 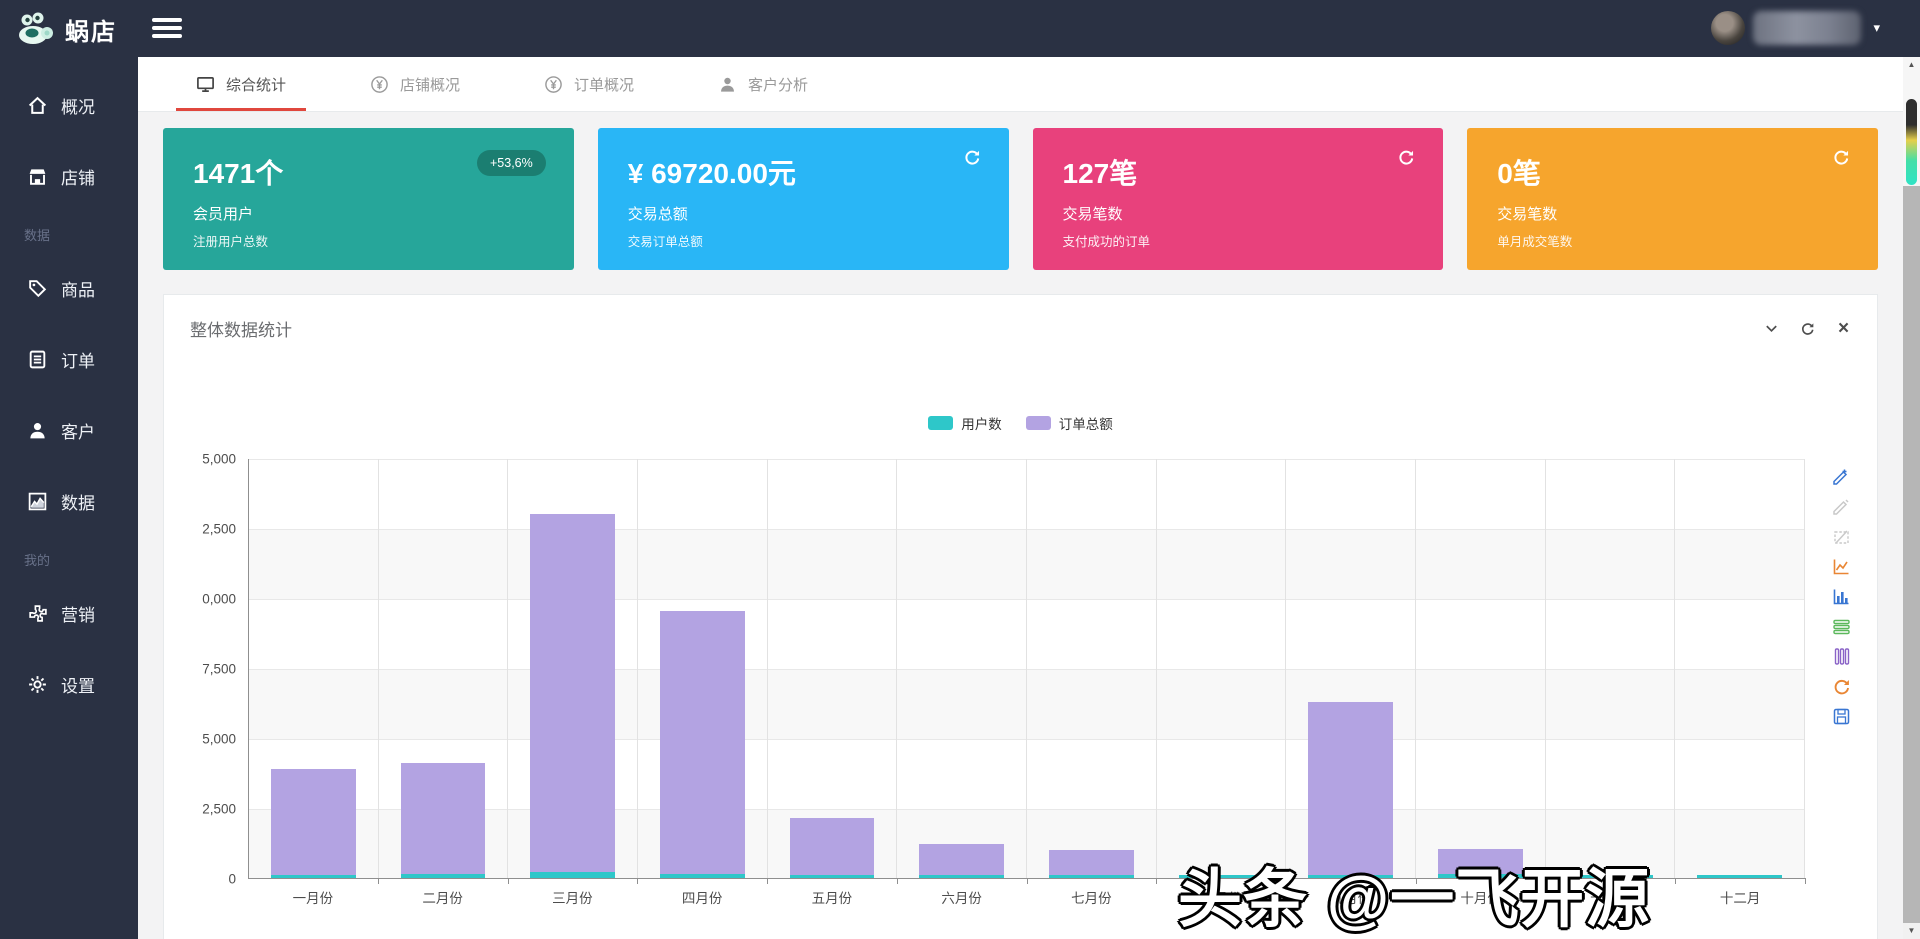 What do you see at coordinates (167, 28) in the screenshot?
I see `menu-toggle-icon` at bounding box center [167, 28].